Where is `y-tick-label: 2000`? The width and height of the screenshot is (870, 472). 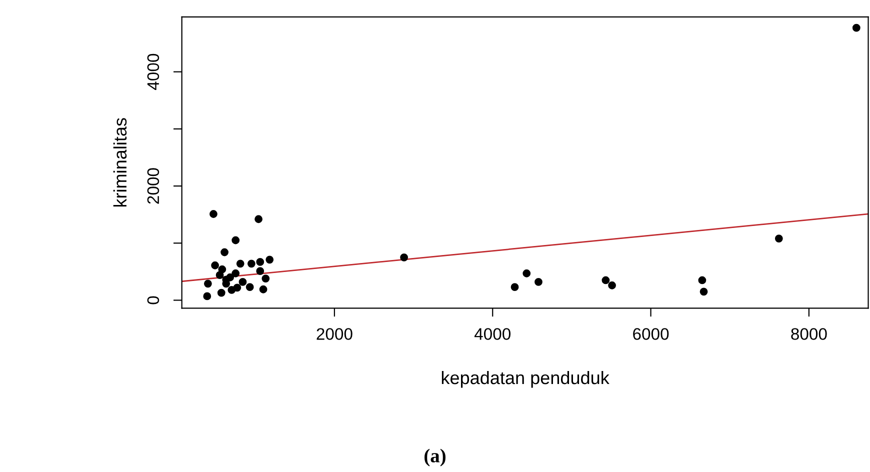 y-tick-label: 2000 is located at coordinates (153, 186).